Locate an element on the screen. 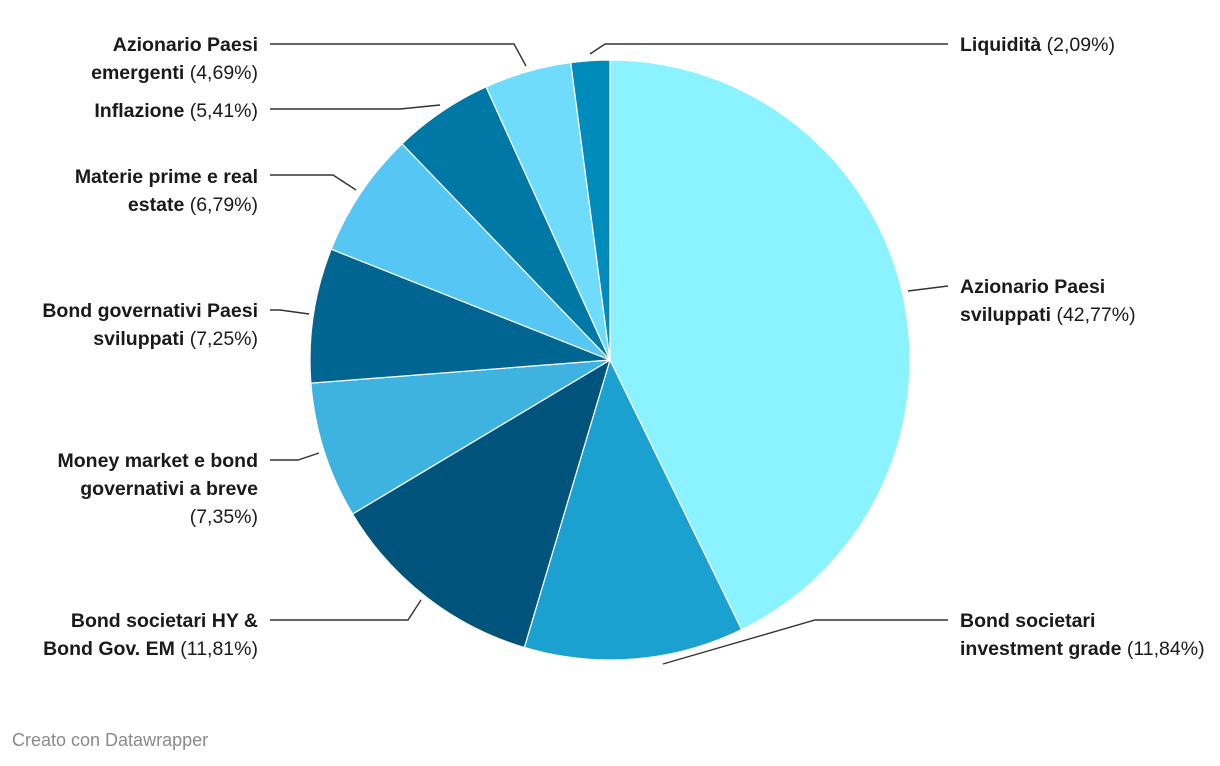 The width and height of the screenshot is (1220, 766). slice-label-name: investment grade (11,84%) is located at coordinates (1082, 649).